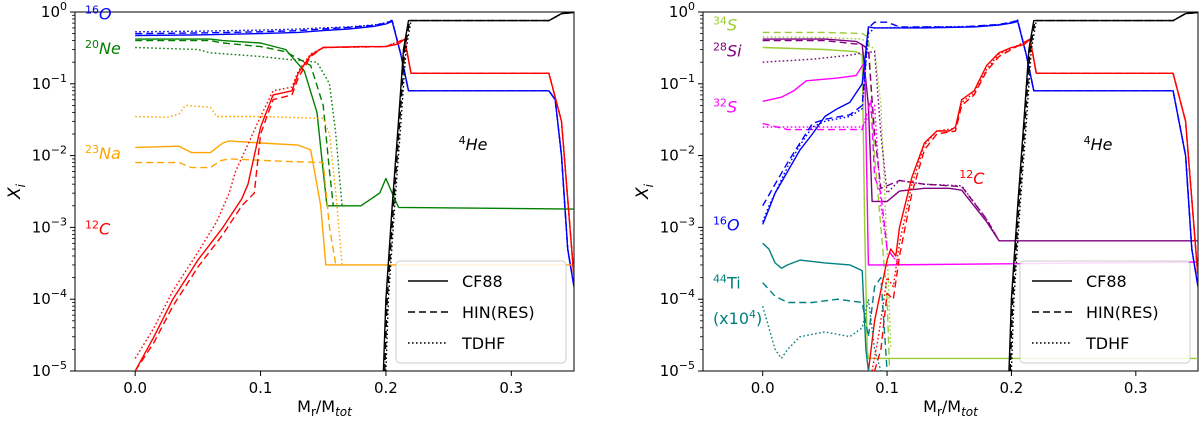  I want to click on series-line-4he-hin-res, so click(1103, 191).